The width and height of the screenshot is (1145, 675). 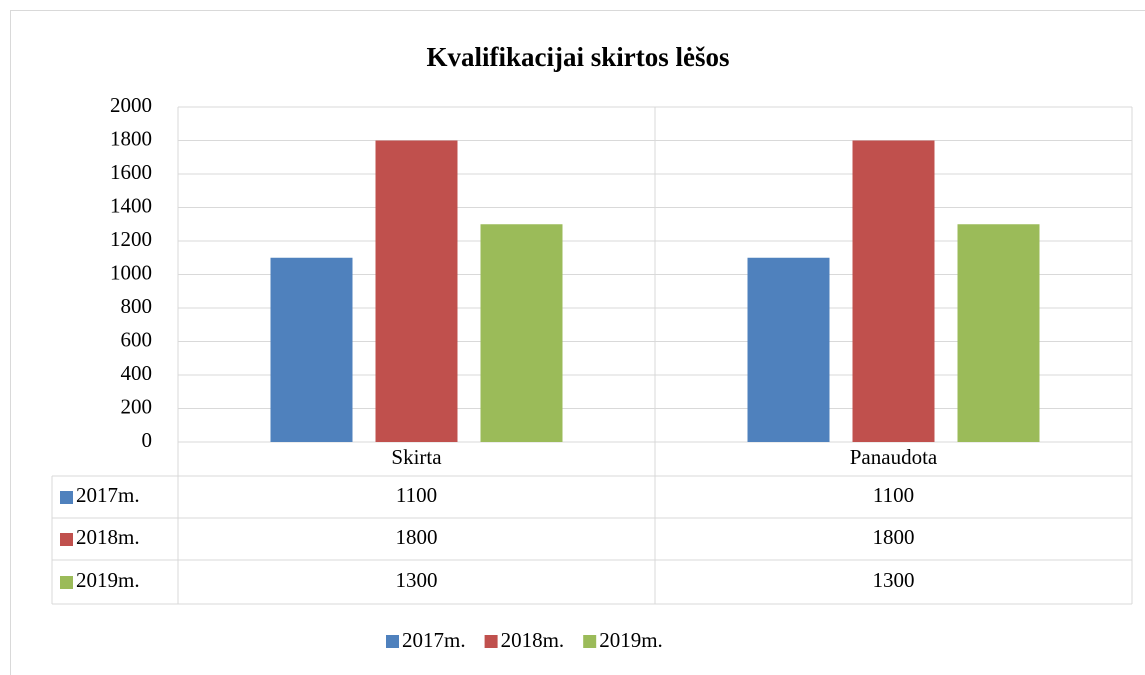 I want to click on table-series-name: 2019m., so click(x=108, y=580).